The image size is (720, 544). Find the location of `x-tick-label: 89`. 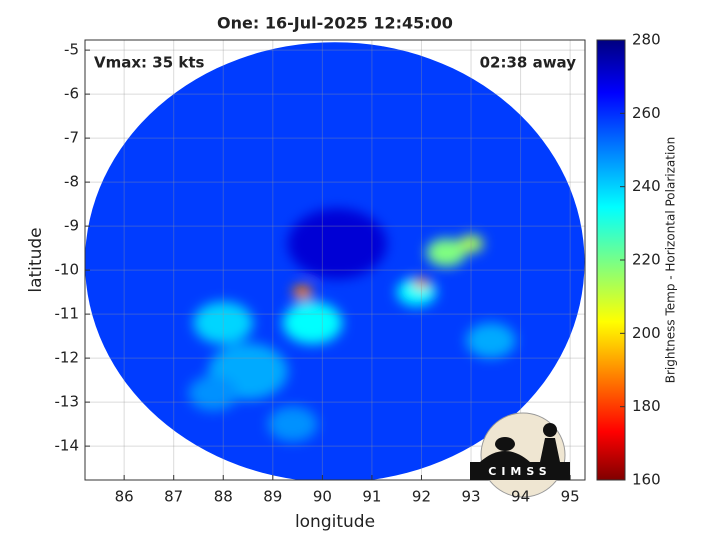

x-tick-label: 89 is located at coordinates (272, 497).